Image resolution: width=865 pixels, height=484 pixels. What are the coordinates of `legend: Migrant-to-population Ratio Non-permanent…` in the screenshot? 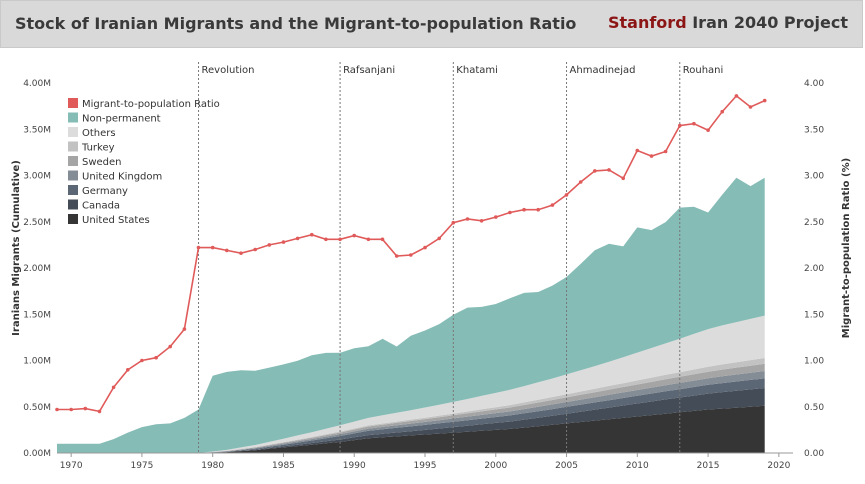 It's located at (144, 162).